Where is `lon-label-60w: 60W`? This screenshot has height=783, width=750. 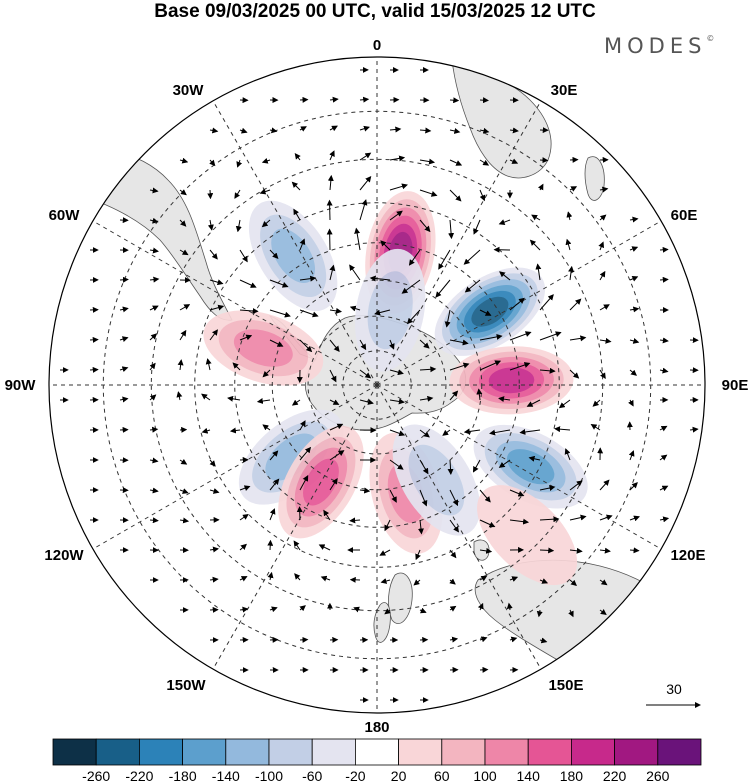 lon-label-60w: 60W is located at coordinates (65, 215).